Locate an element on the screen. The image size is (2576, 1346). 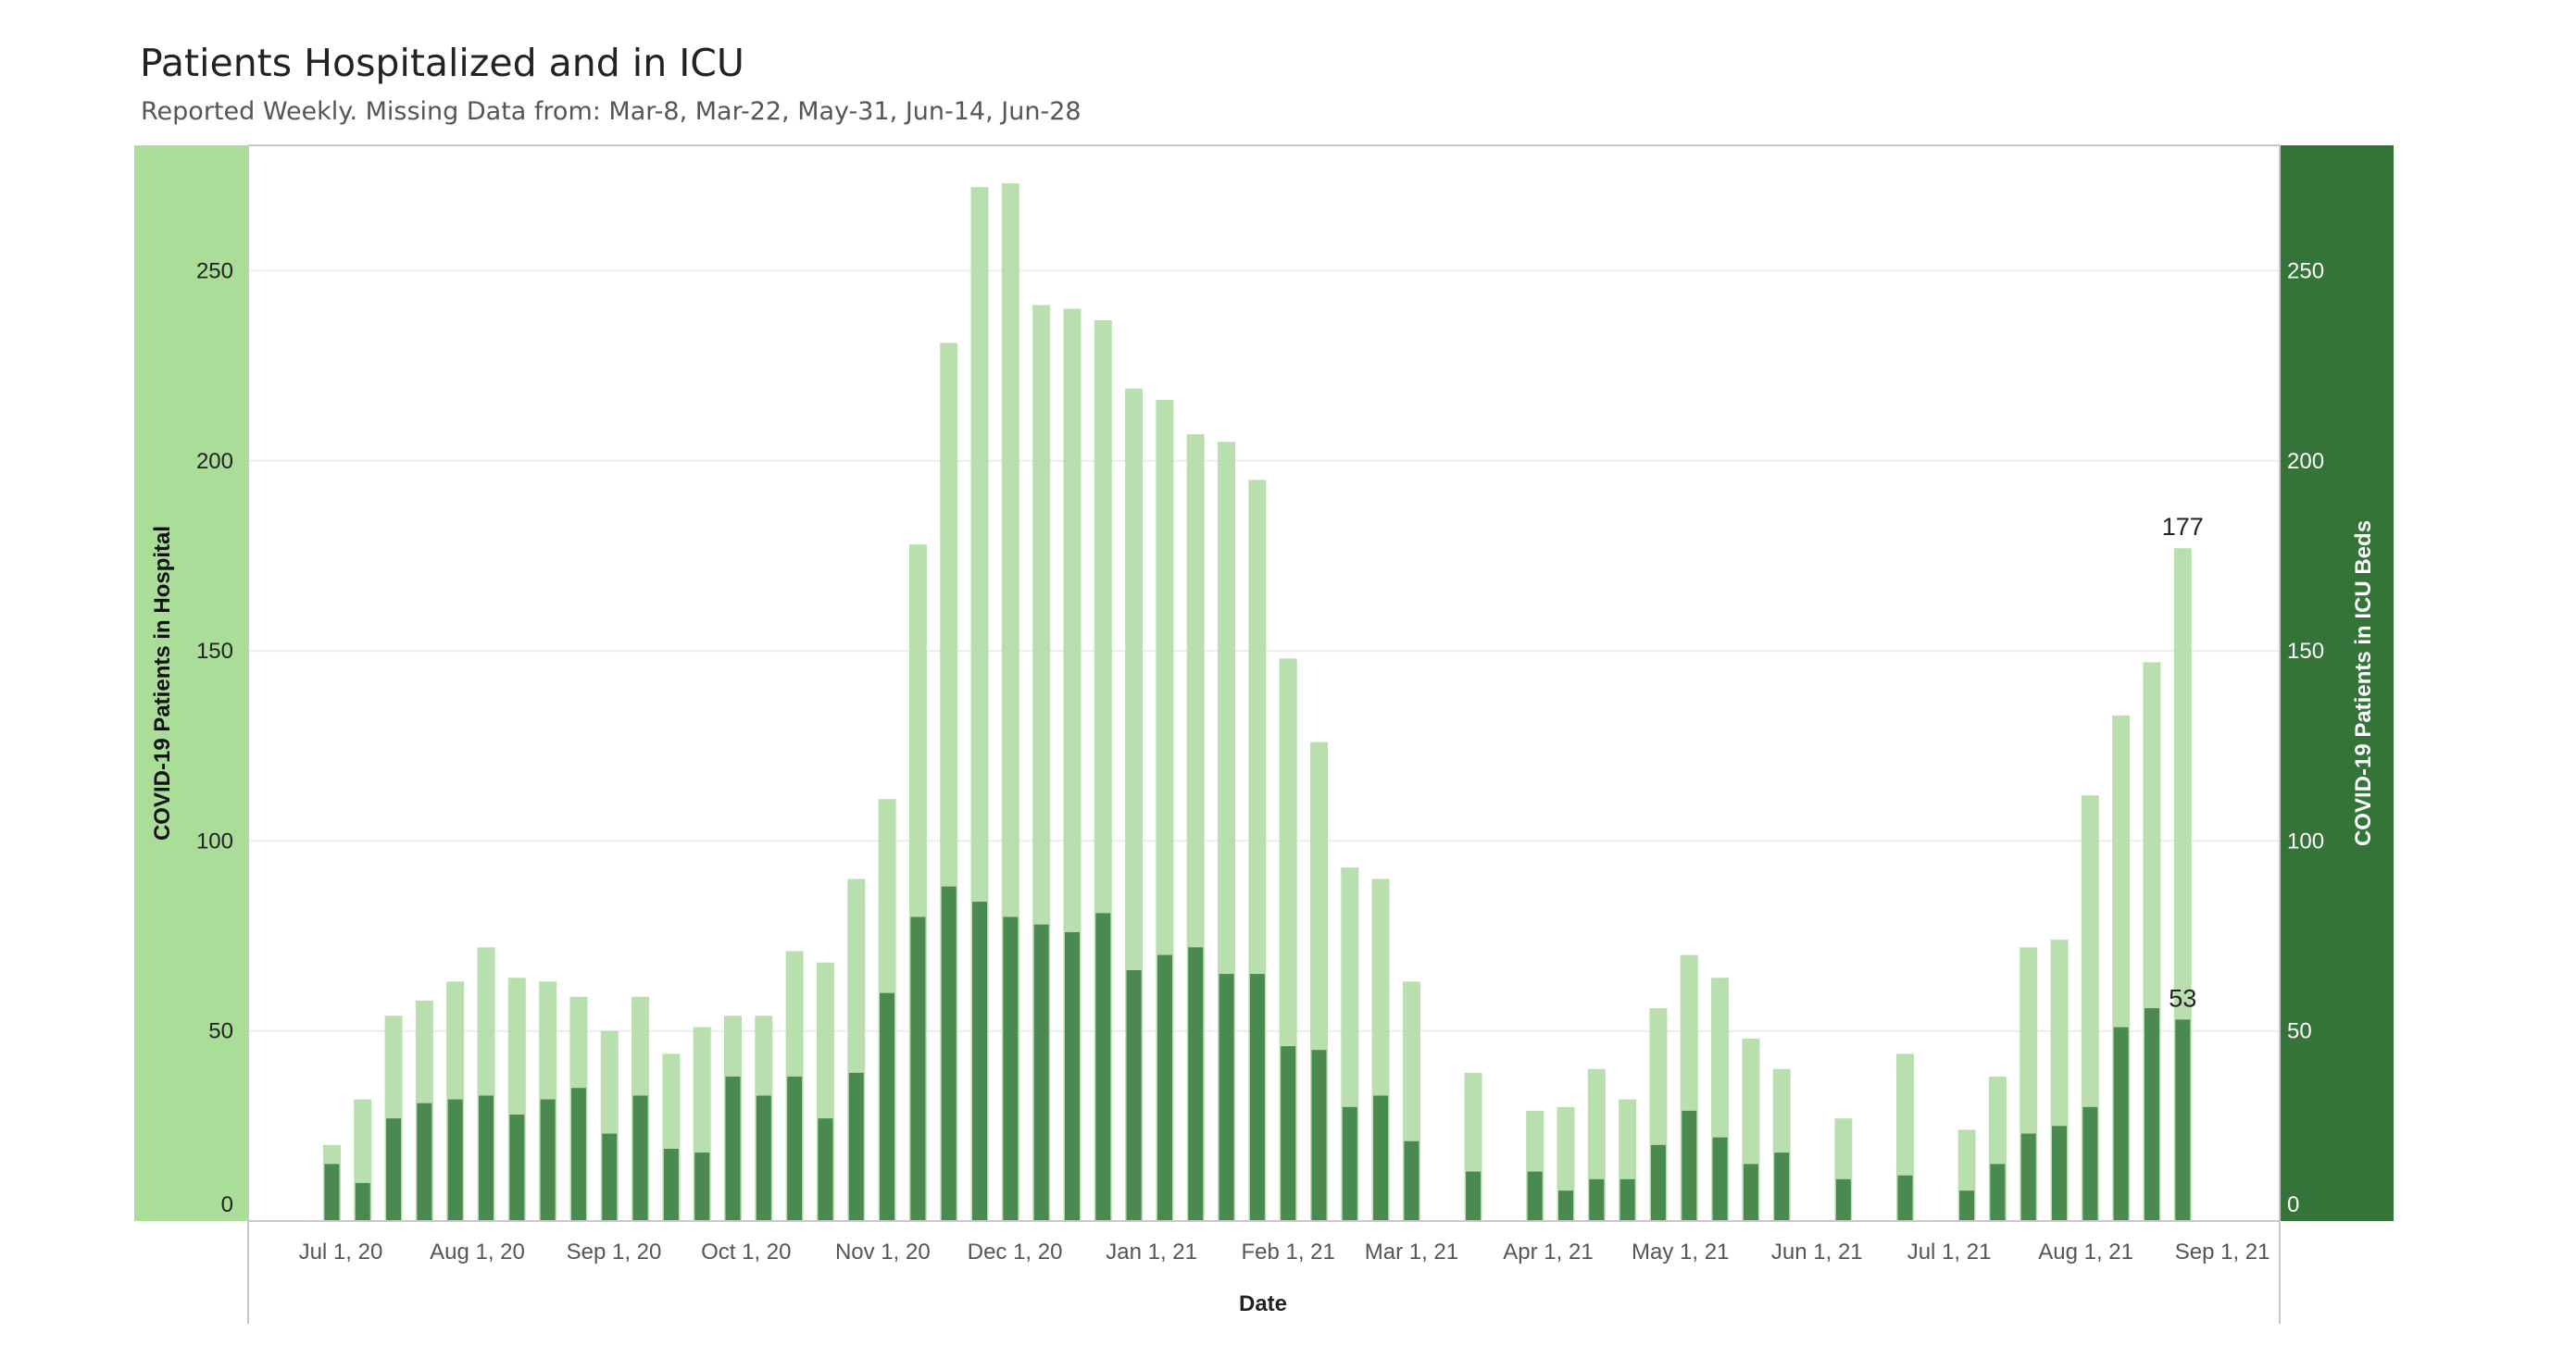
y-tick-label-right: 250 is located at coordinates (2306, 270).